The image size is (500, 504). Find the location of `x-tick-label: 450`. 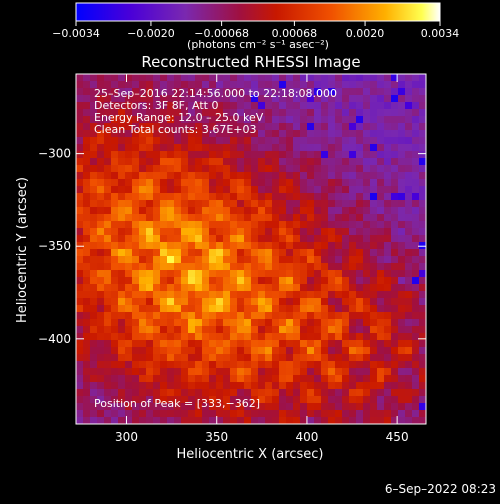

x-tick-label: 450 is located at coordinates (397, 437).